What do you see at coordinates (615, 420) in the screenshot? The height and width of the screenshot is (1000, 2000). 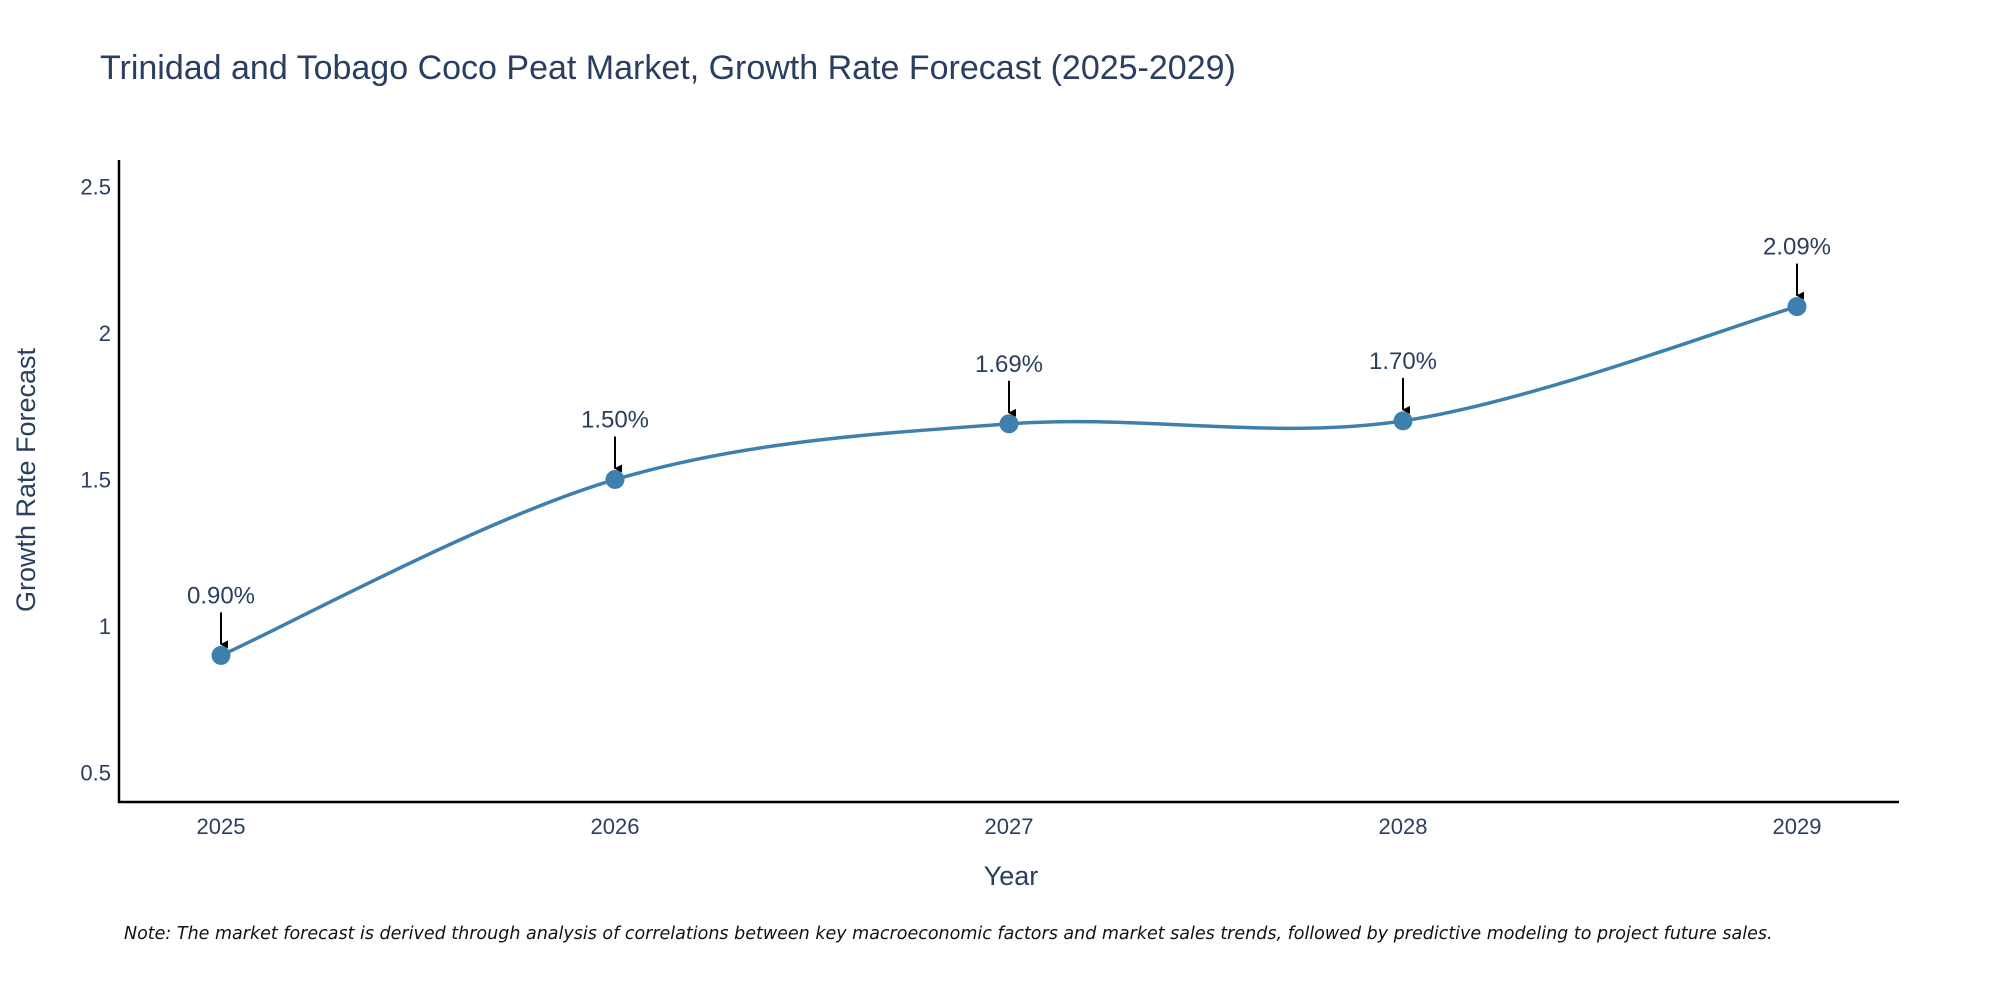 I see `data-label: 1.50%` at bounding box center [615, 420].